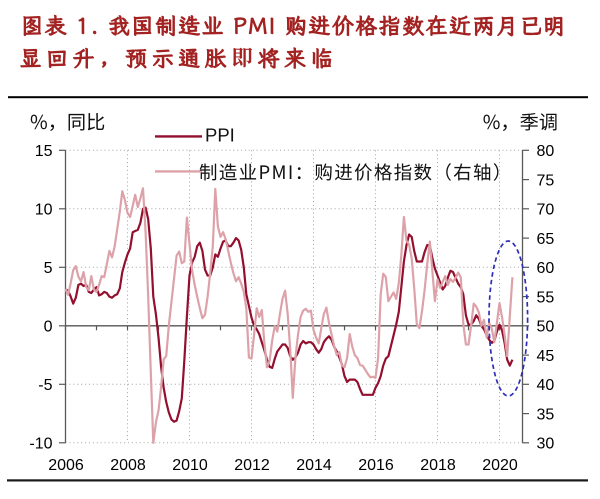 This screenshot has width=600, height=499. Describe the element at coordinates (546, 268) in the screenshot. I see `svg-text: 60` at that location.